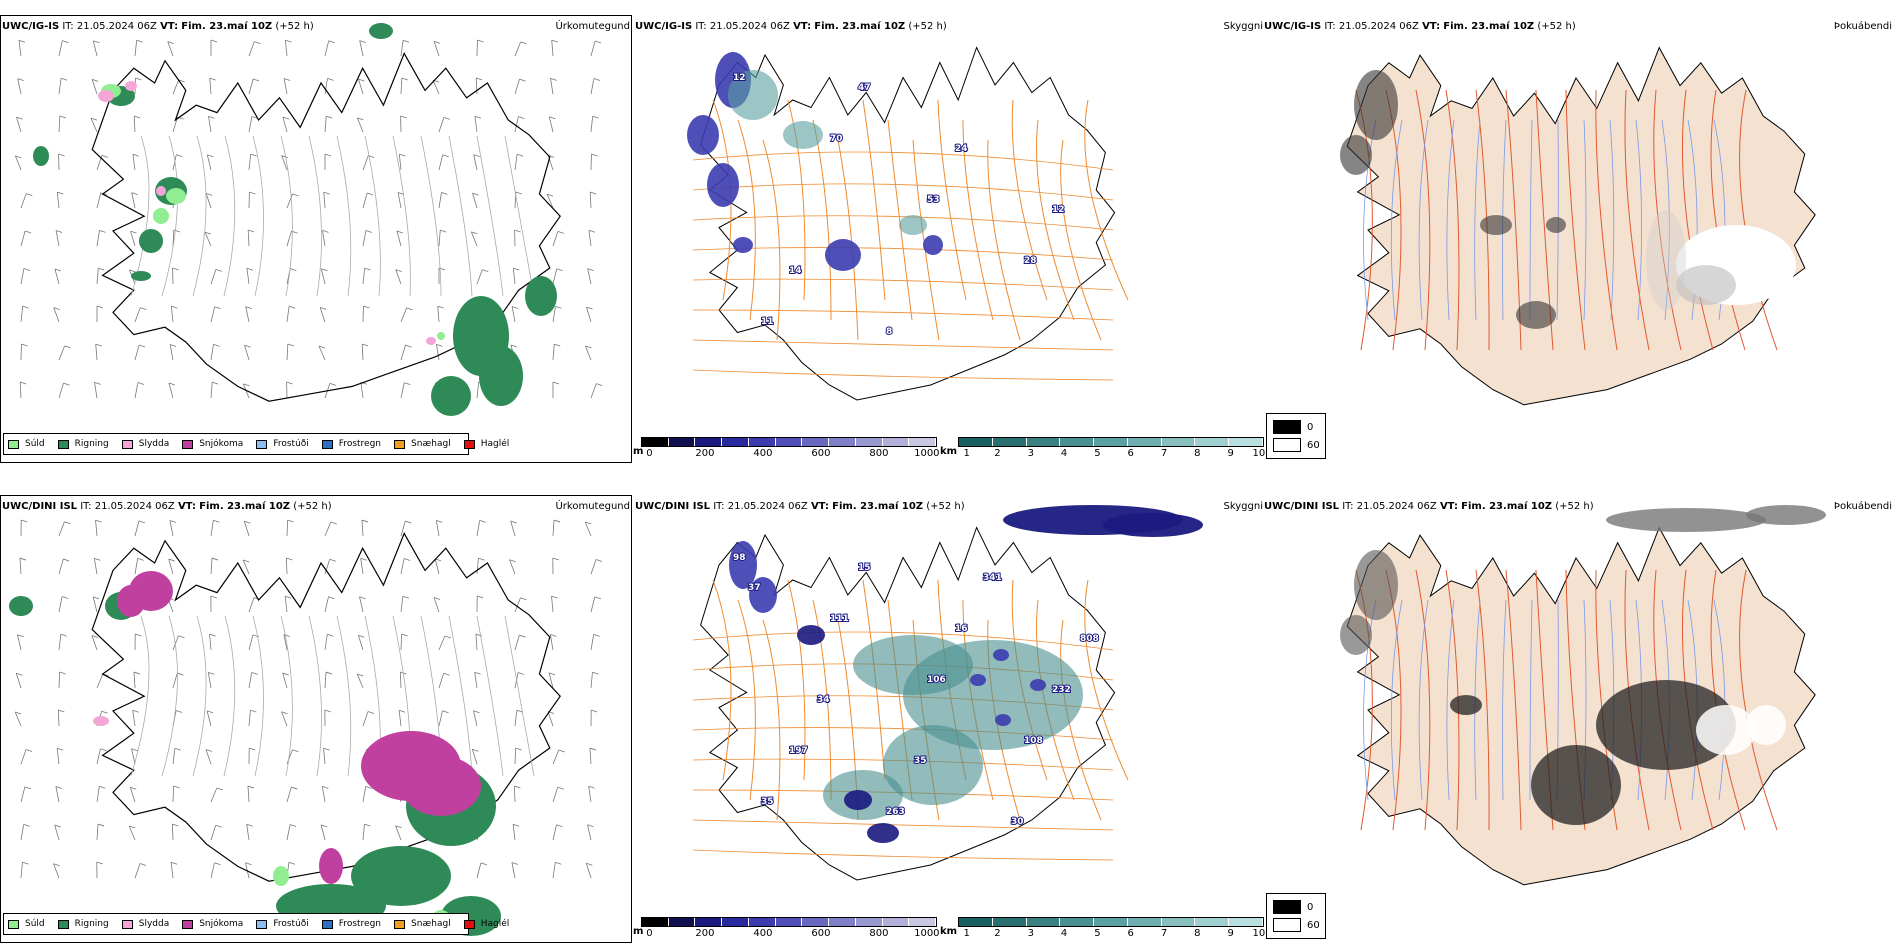 This screenshot has height=950, width=1900. I want to click on legend-label: Súld, so click(35, 924).